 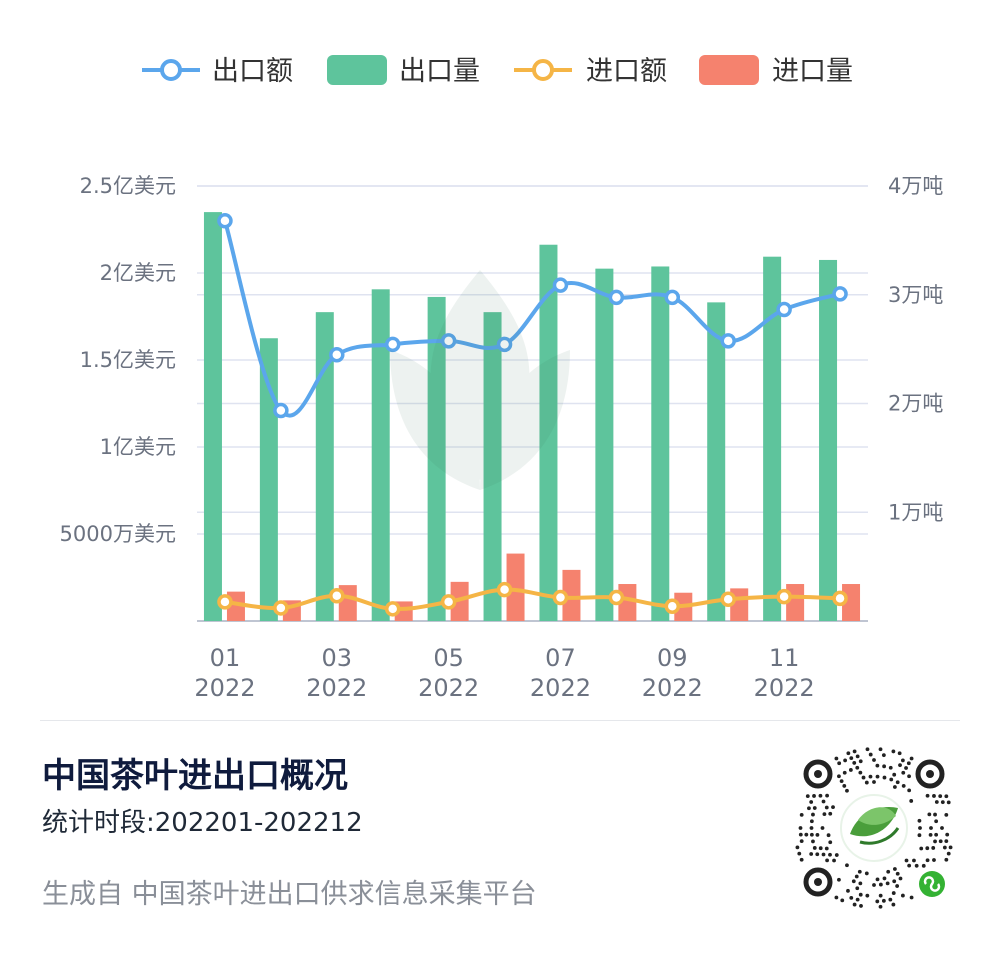 I want to click on left-tick-label: 1.5亿美元, so click(x=128, y=360).